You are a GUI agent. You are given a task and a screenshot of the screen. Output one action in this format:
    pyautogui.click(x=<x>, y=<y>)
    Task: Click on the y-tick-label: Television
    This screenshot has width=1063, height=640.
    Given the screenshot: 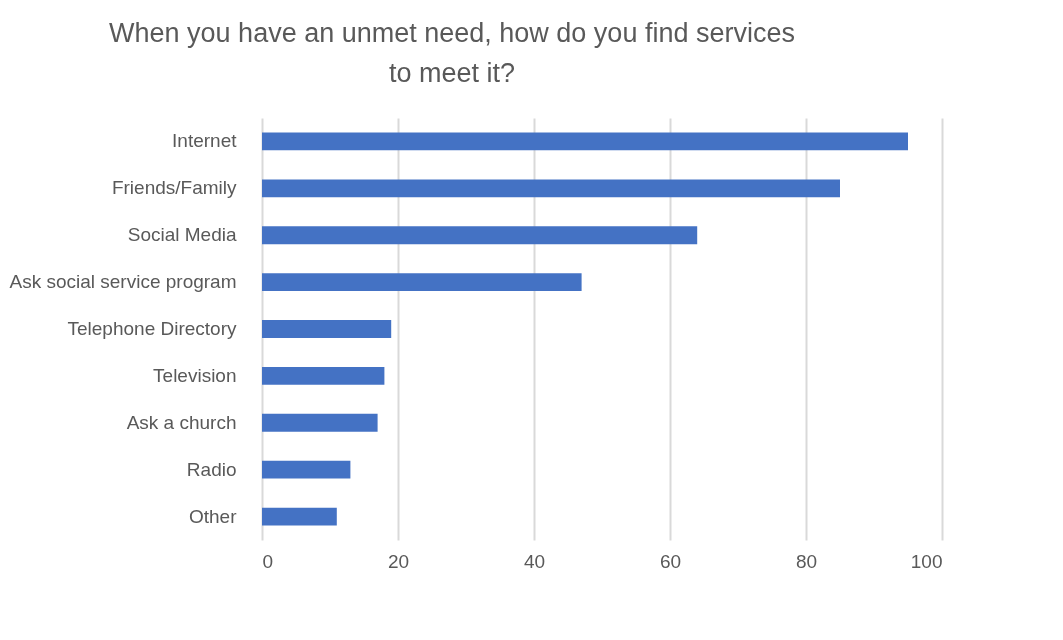 What is the action you would take?
    pyautogui.click(x=195, y=375)
    